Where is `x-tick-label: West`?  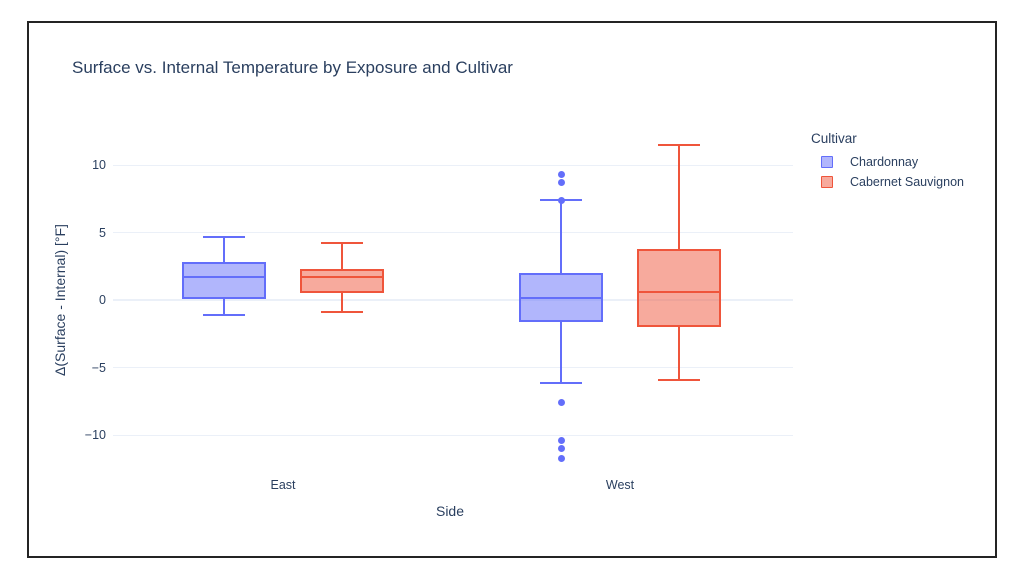
x-tick-label: West is located at coordinates (620, 485).